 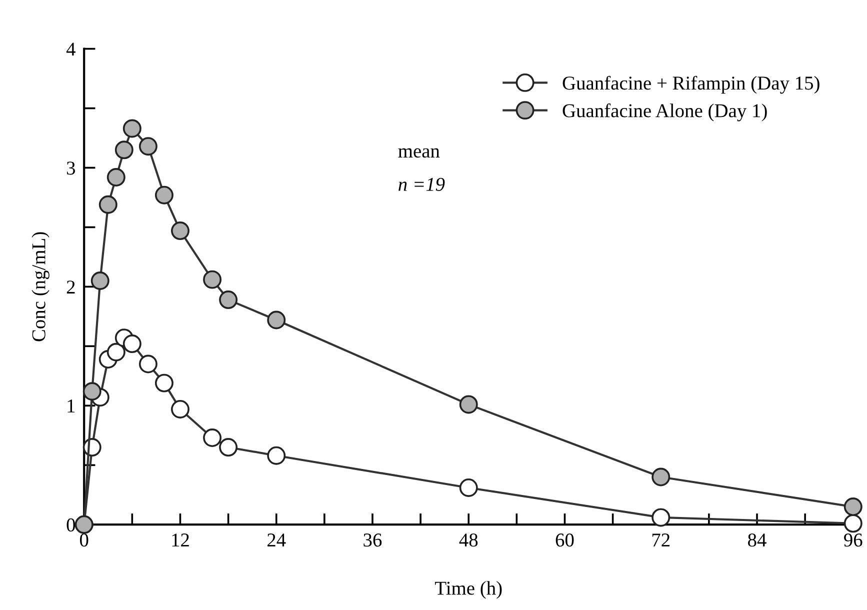 What do you see at coordinates (661, 540) in the screenshot?
I see `x-tick-label: 72` at bounding box center [661, 540].